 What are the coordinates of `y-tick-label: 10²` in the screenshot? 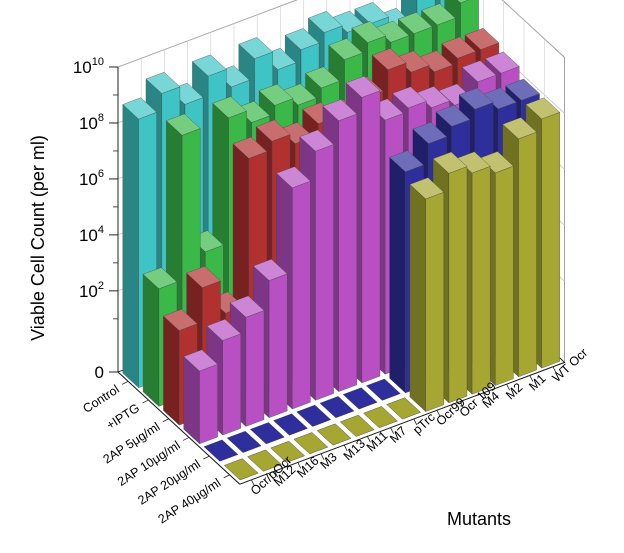 It's located at (91, 290).